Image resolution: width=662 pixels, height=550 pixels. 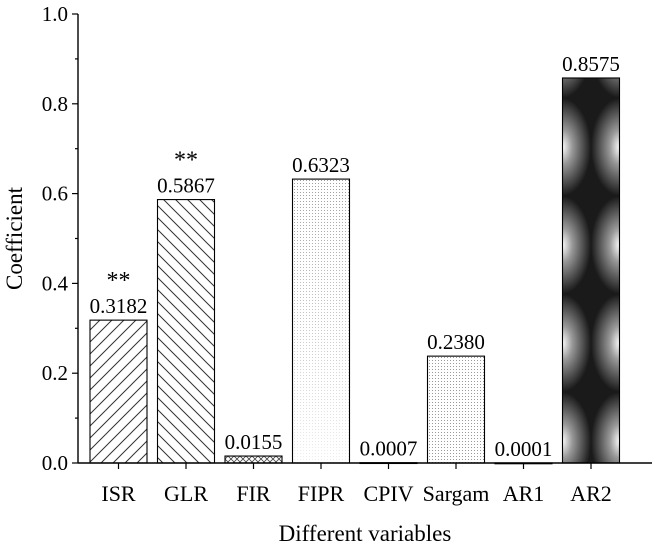 What do you see at coordinates (186, 186) in the screenshot?
I see `value-label-glr: 0.5867` at bounding box center [186, 186].